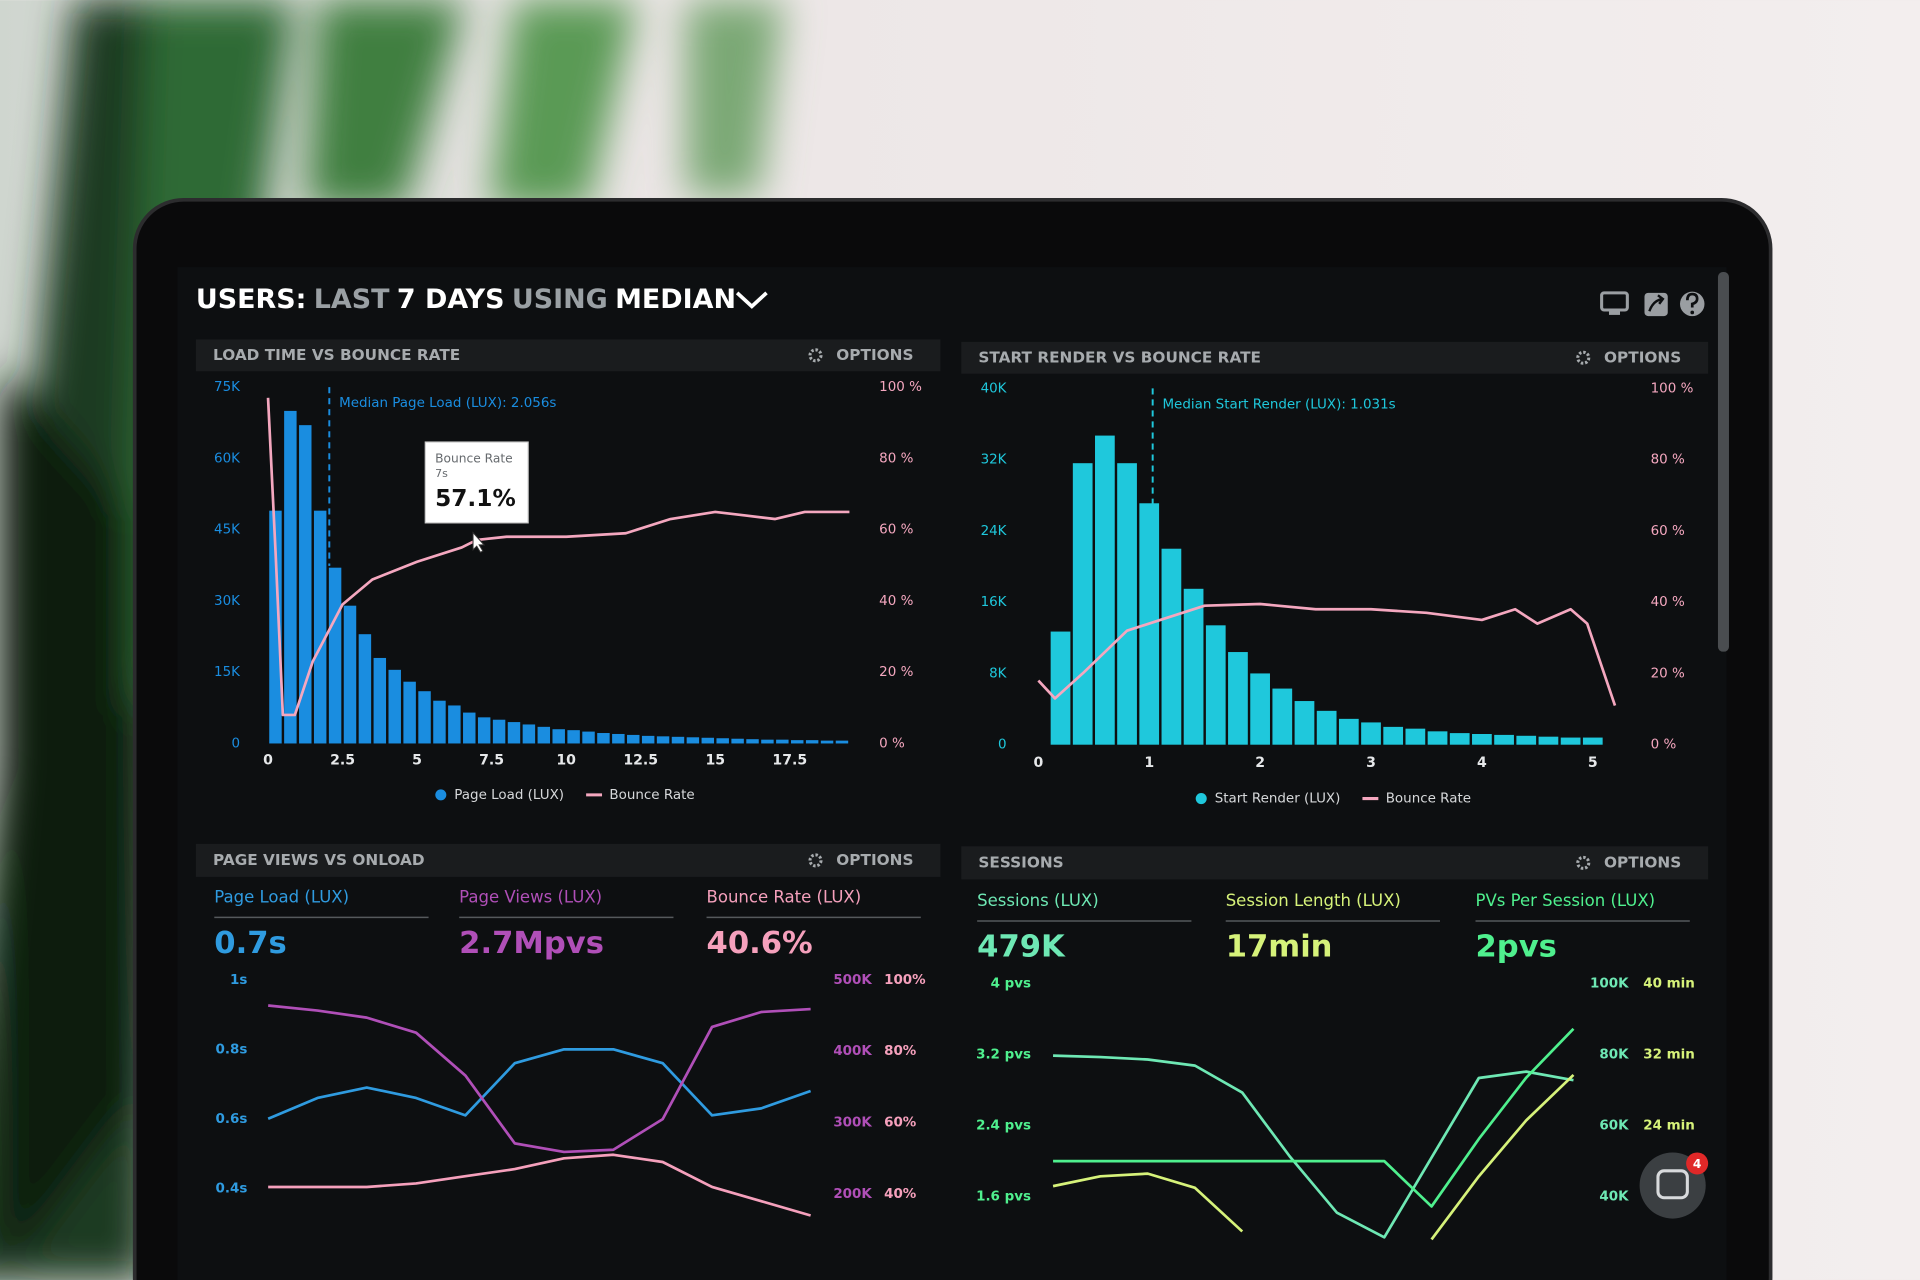 Image resolution: width=1920 pixels, height=1280 pixels. I want to click on tooltip-box, so click(476, 482).